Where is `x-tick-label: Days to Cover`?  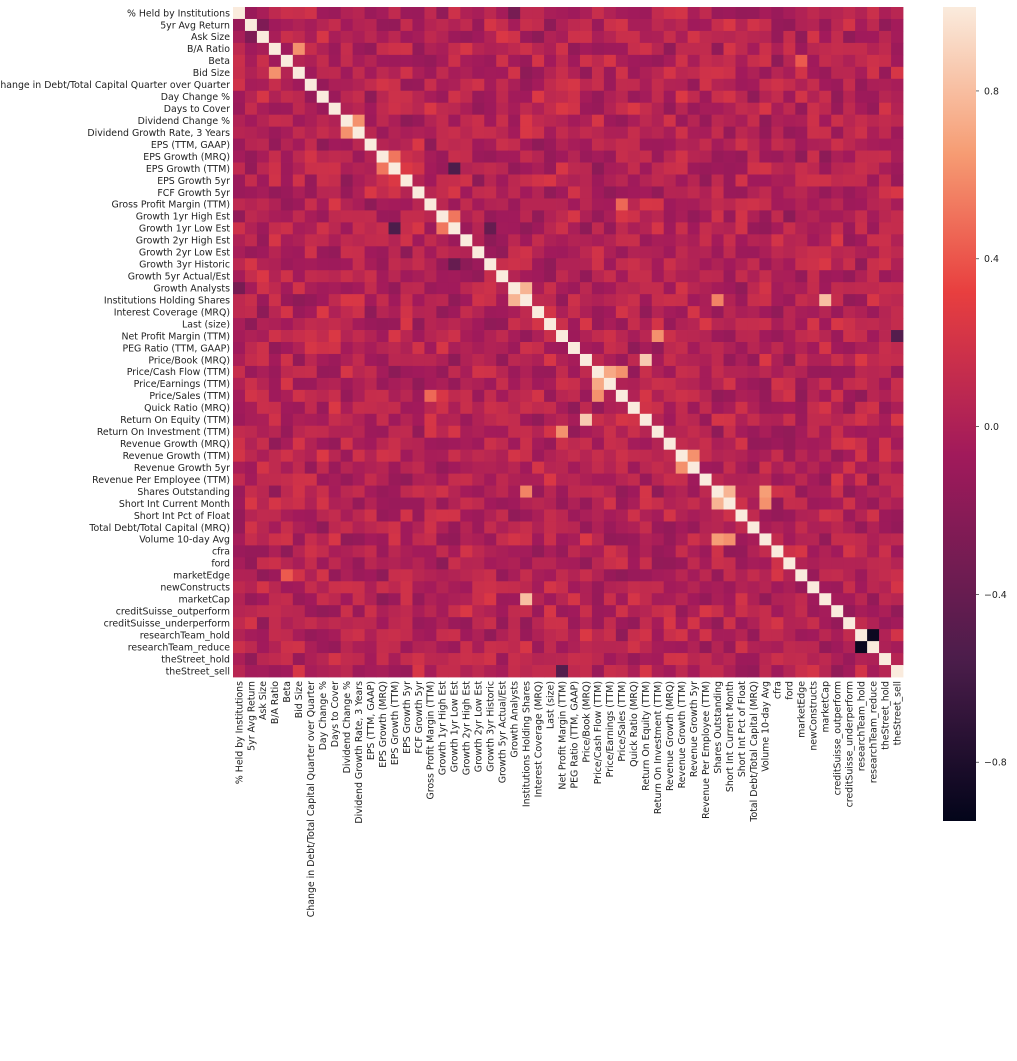 x-tick-label: Days to Cover is located at coordinates (335, 714).